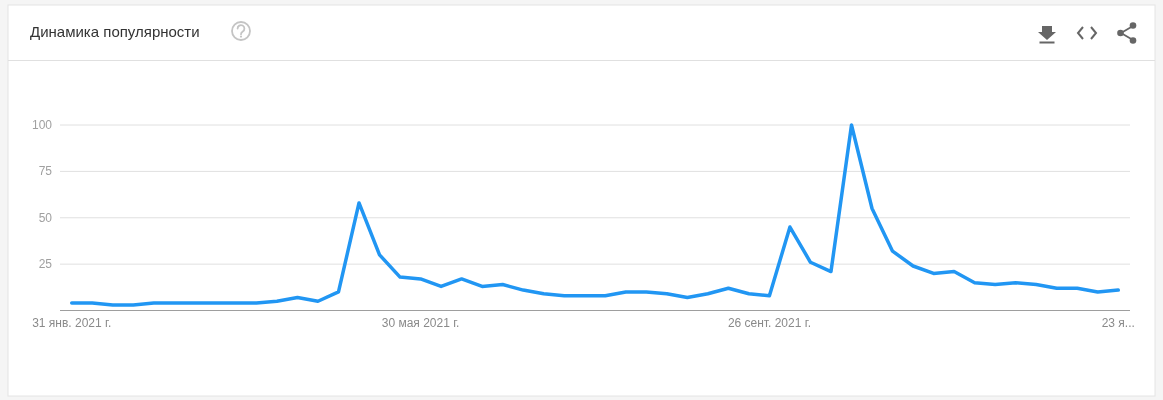 The width and height of the screenshot is (1163, 400). What do you see at coordinates (45, 264) in the screenshot?
I see `y-tick-label: 25` at bounding box center [45, 264].